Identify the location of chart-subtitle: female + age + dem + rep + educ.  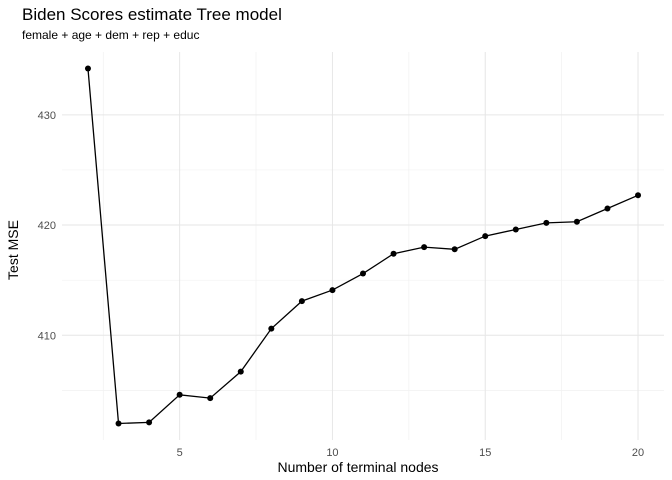
(111, 35).